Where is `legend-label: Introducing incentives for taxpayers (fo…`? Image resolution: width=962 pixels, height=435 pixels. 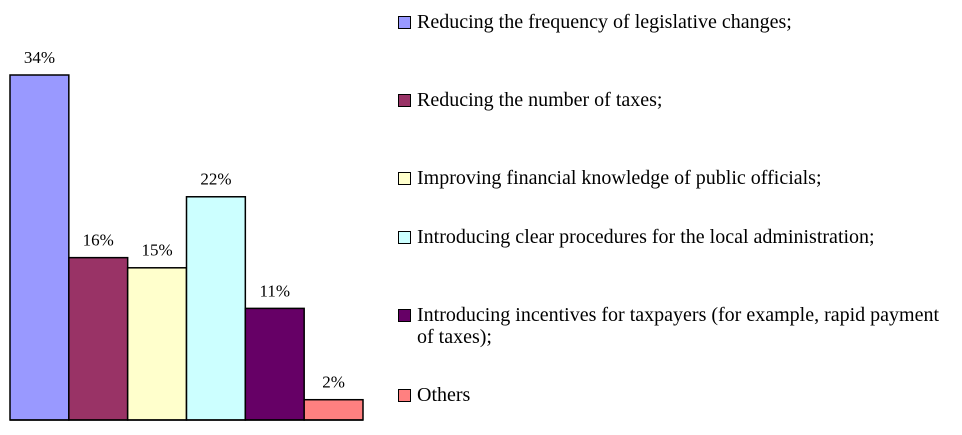
legend-label: Introducing incentives for taxpayers (fo… is located at coordinates (678, 326).